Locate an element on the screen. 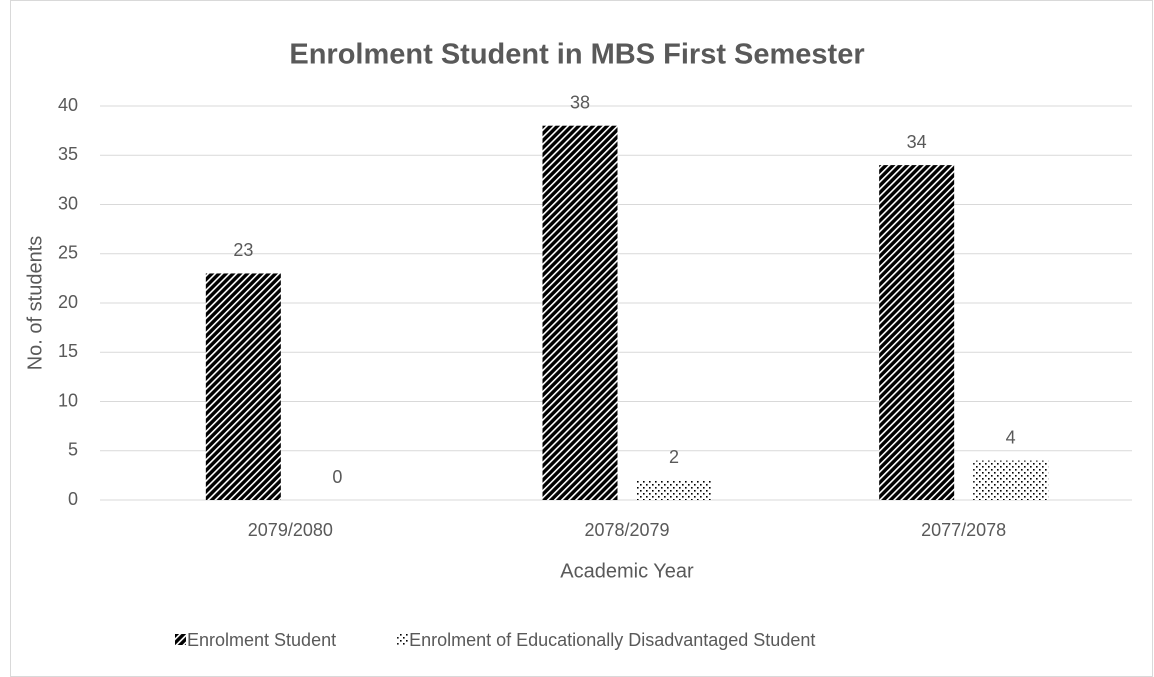 This screenshot has width=1154, height=677. y-tick-label: 40 is located at coordinates (68, 105).